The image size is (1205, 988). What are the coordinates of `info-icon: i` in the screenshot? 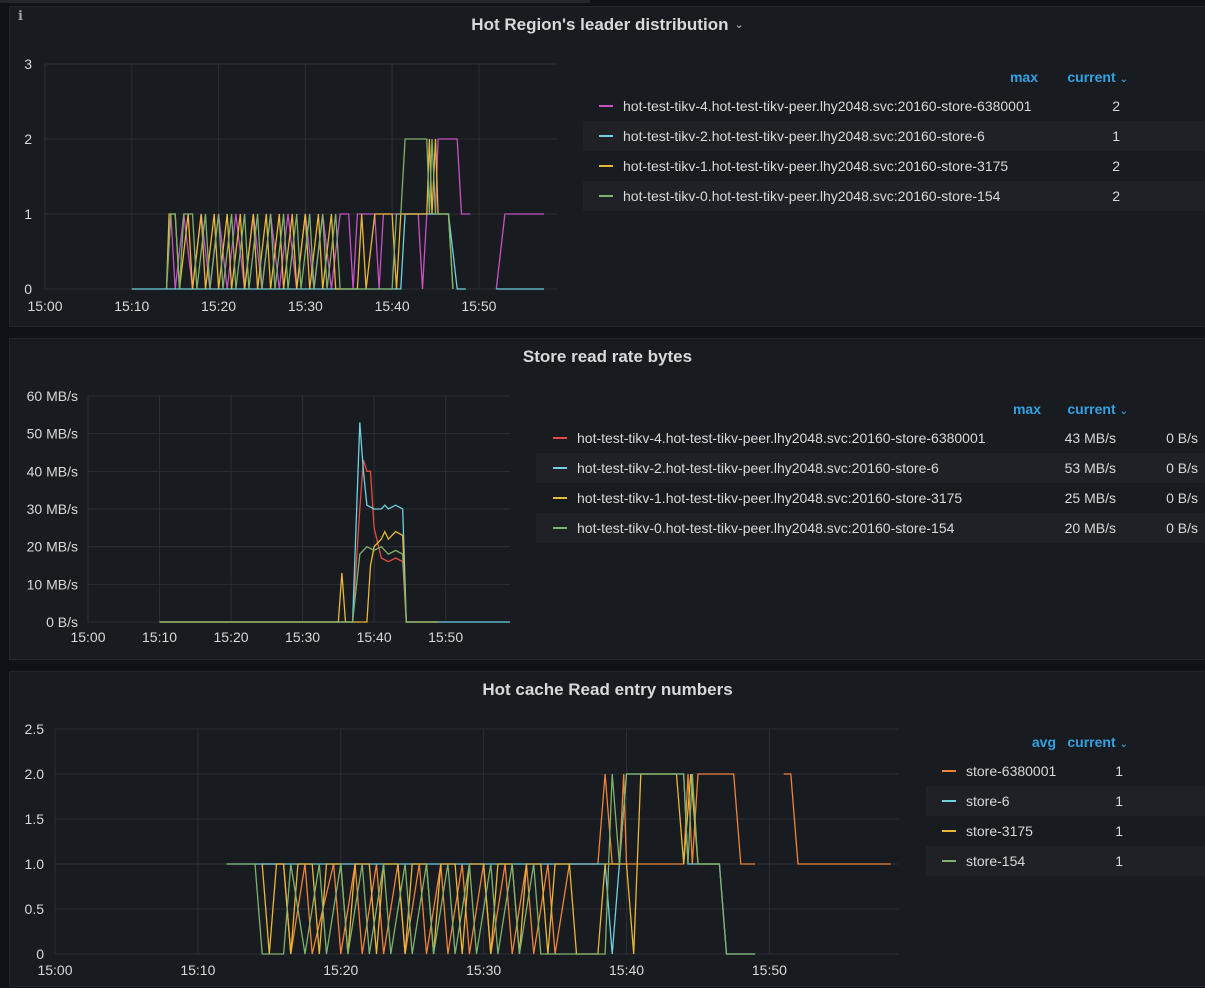 It's located at (20, 16).